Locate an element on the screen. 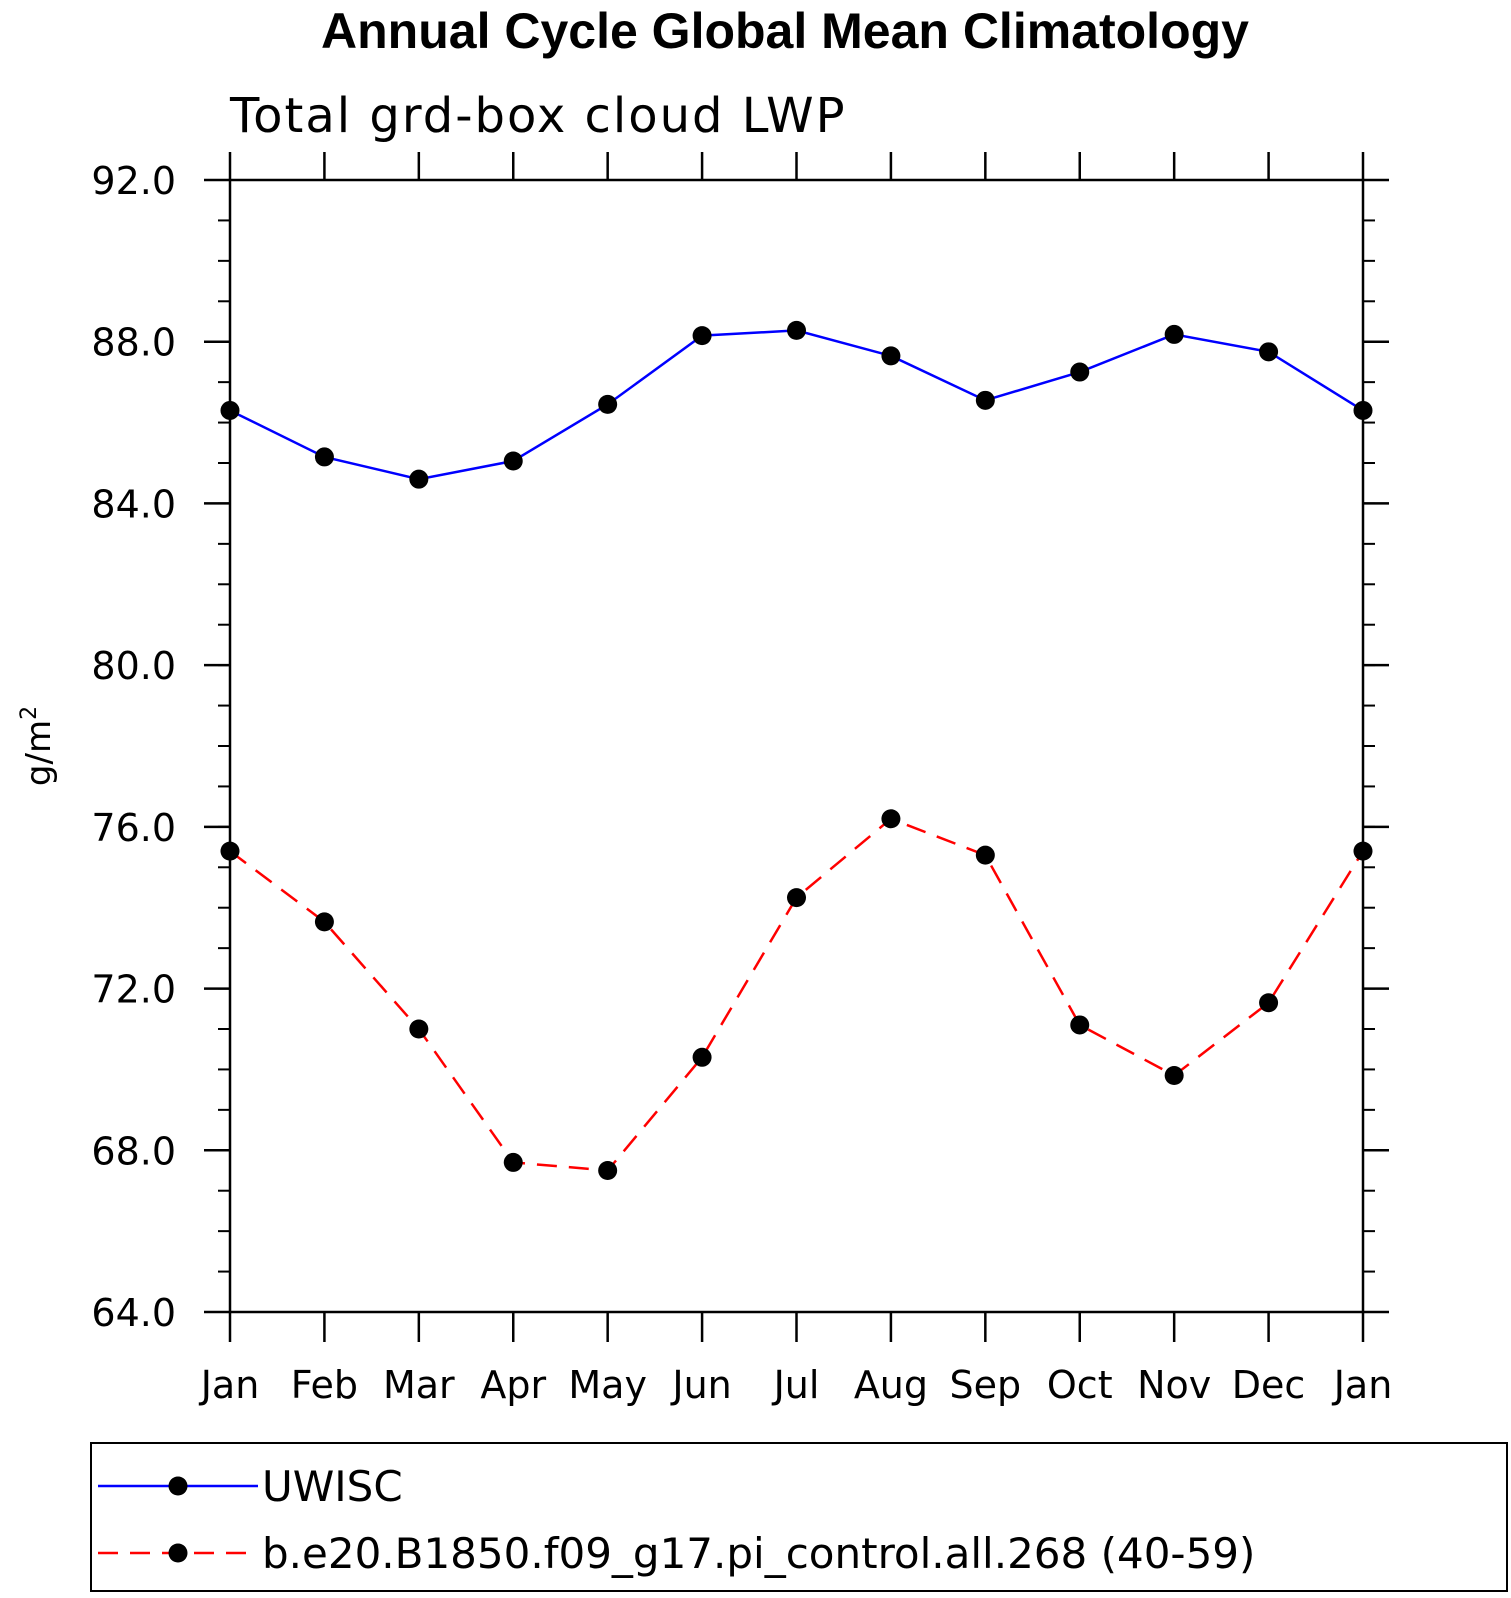 The image size is (1511, 1598). x-tick-label: Aug is located at coordinates (891, 1385).